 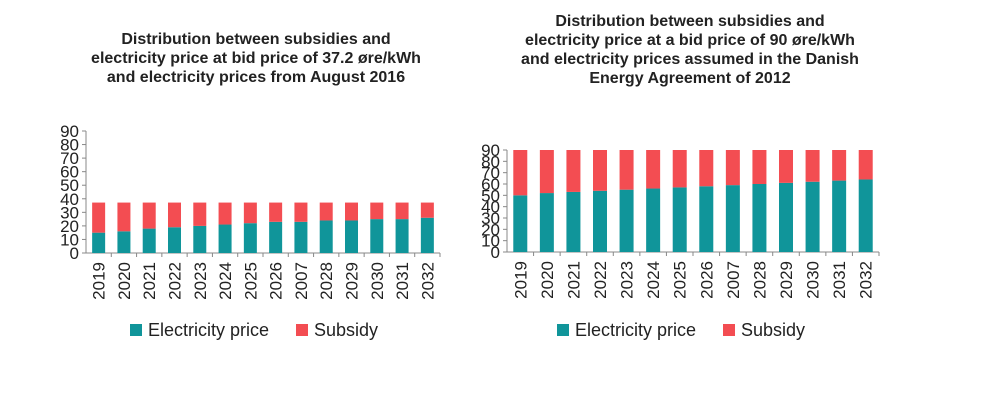 What do you see at coordinates (546, 222) in the screenshot?
I see `right-bar-electricity-2020` at bounding box center [546, 222].